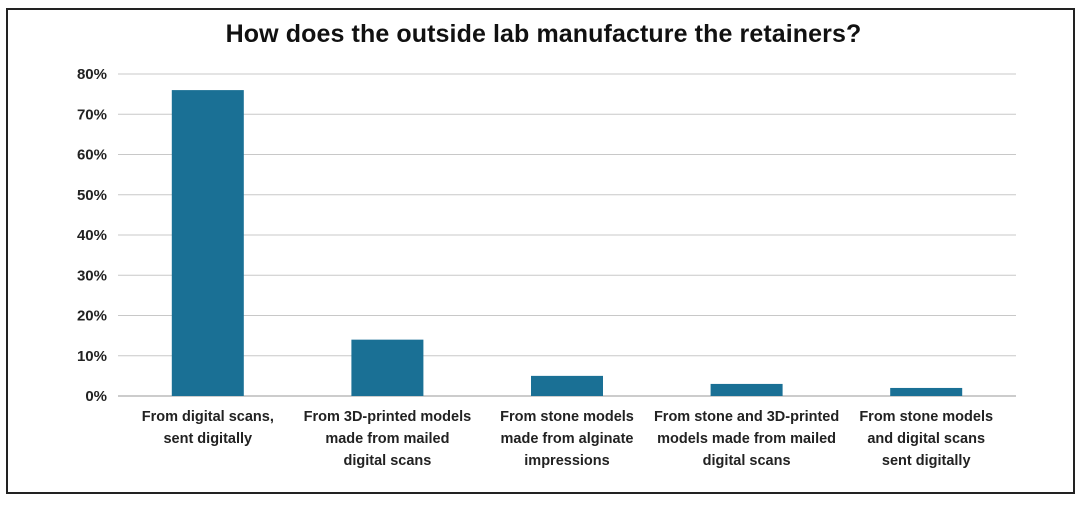 Image resolution: width=1087 pixels, height=508 pixels. I want to click on category-label-line: From 3D-printed models, so click(388, 417).